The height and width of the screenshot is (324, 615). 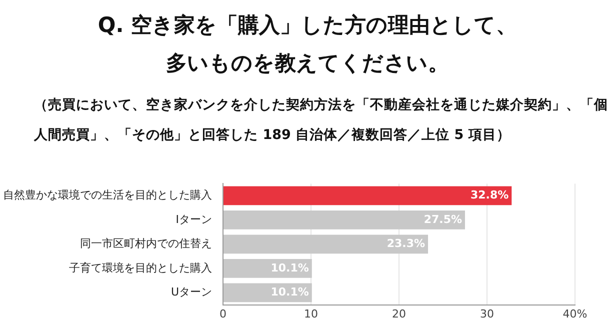 I want to click on y-tick-label: 同一市区町村内での住替え, so click(x=146, y=243).